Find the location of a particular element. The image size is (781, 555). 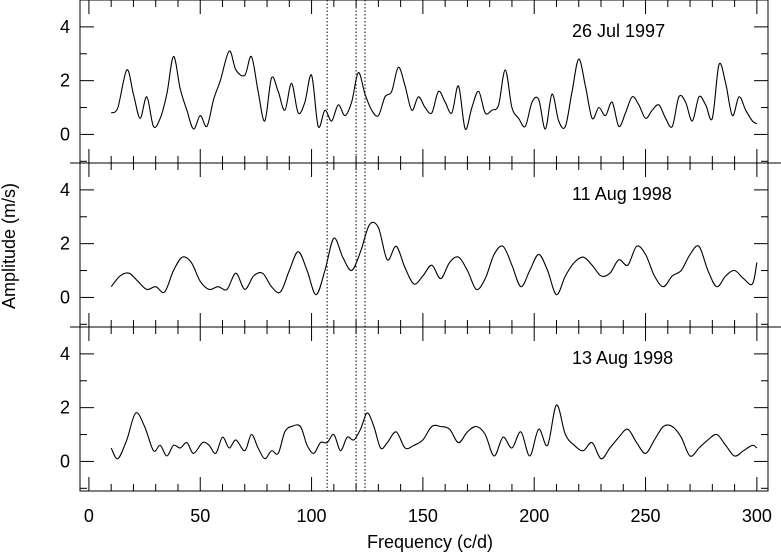

x-tick-label: 250 is located at coordinates (646, 516).